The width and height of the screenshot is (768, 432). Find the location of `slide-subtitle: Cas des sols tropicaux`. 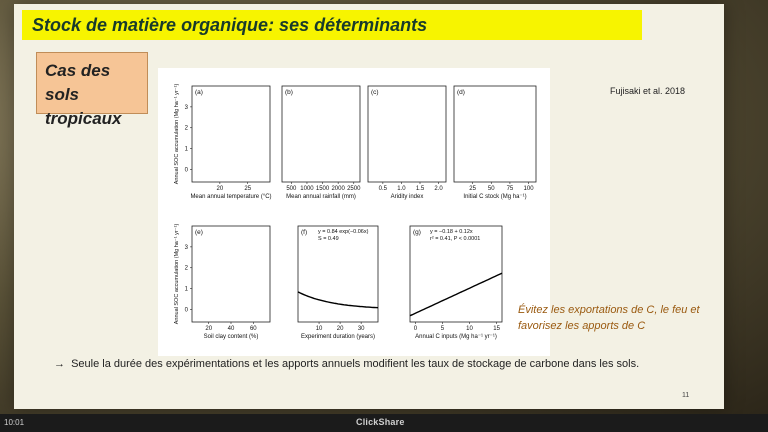

slide-subtitle: Cas des sols tropicaux is located at coordinates (83, 94).